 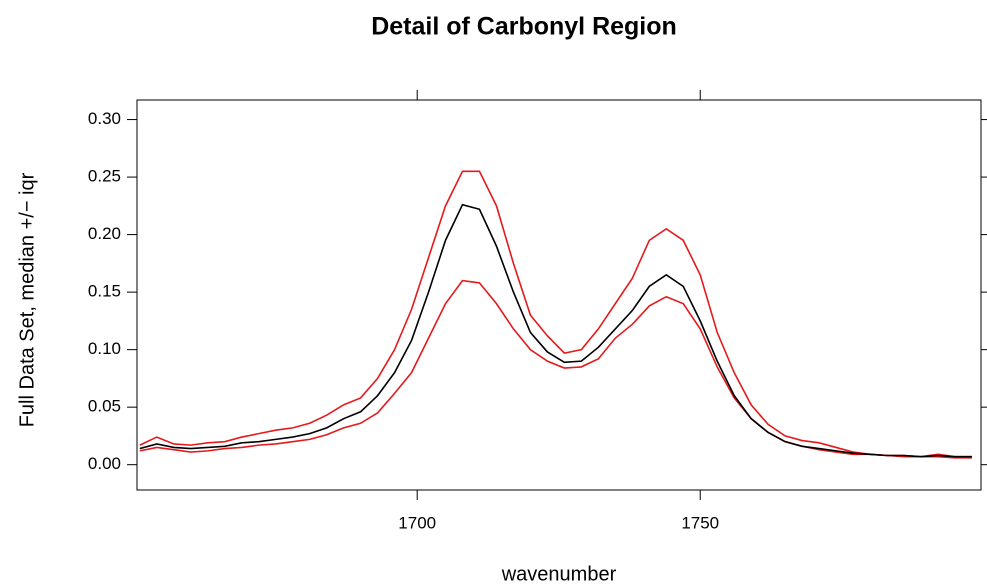 I want to click on y-tick-label: 0.15, so click(x=104, y=291).